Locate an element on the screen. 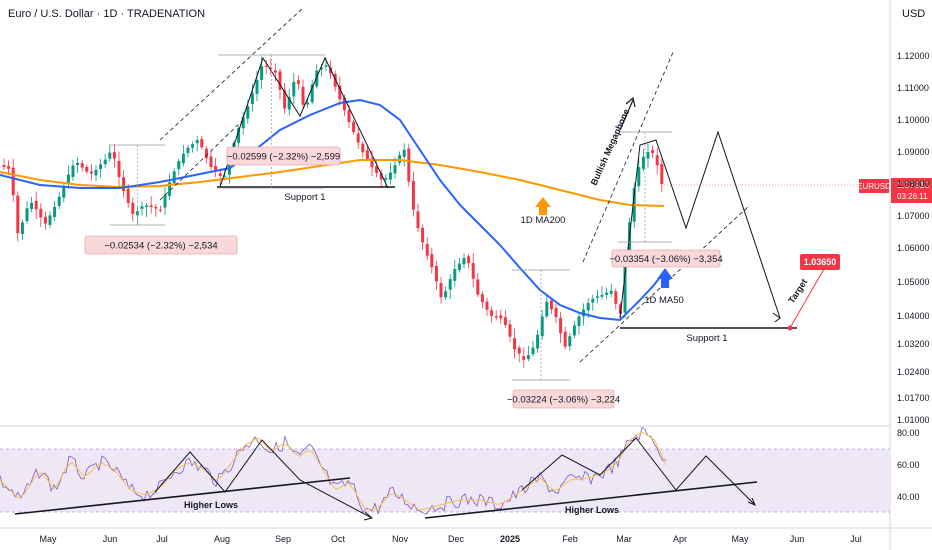  target-tag is located at coordinates (820, 262).